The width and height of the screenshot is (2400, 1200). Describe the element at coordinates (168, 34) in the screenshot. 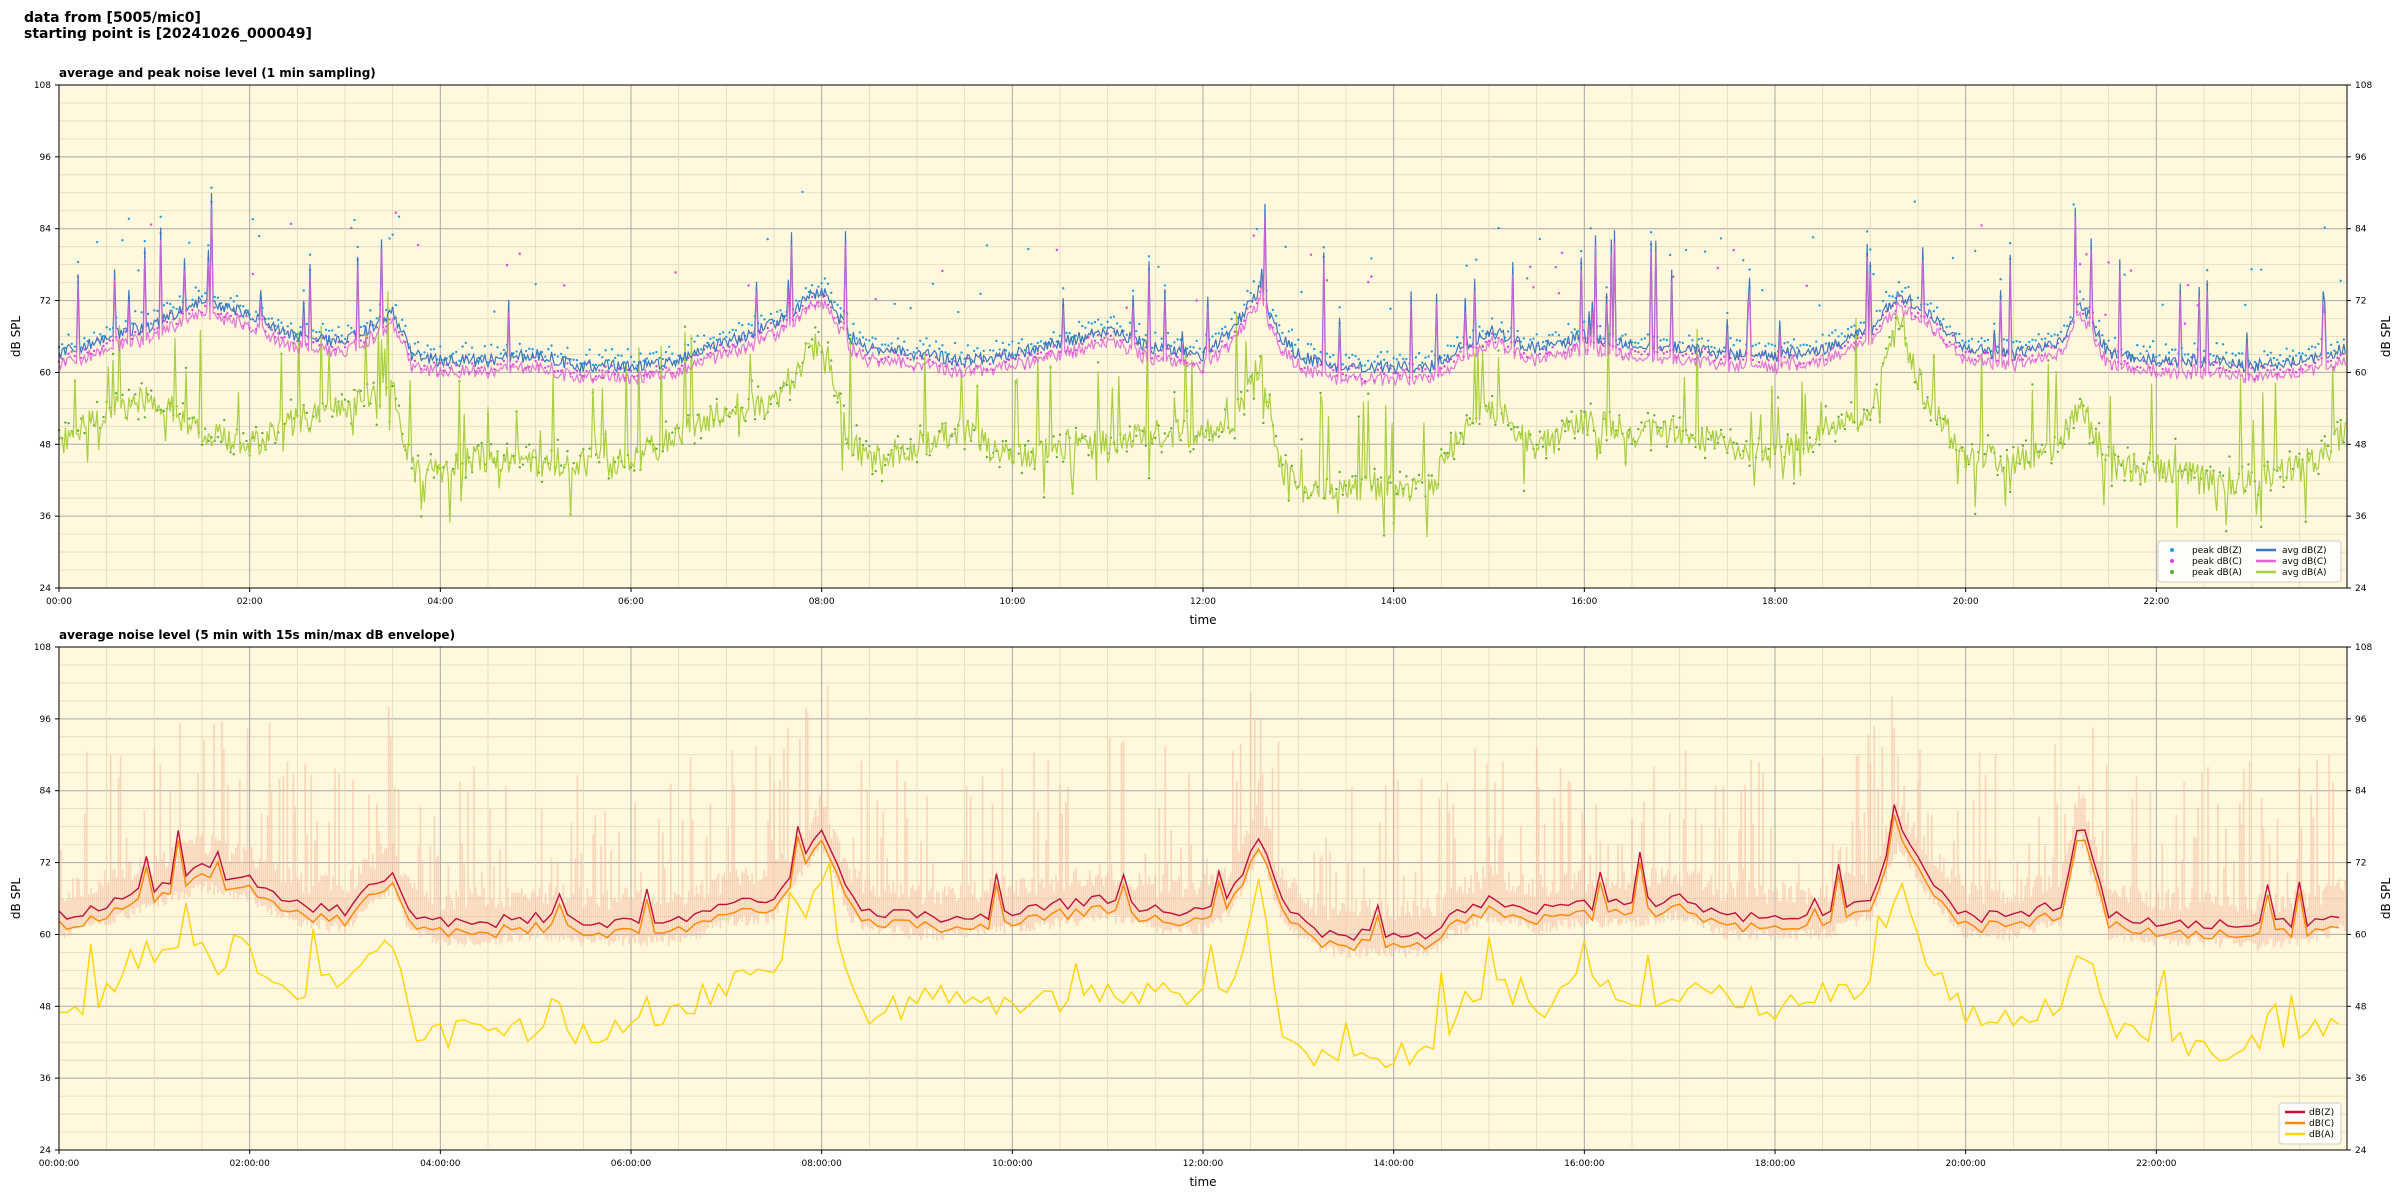

I see `header-start-line: starting point is [20241026_000049]` at that location.